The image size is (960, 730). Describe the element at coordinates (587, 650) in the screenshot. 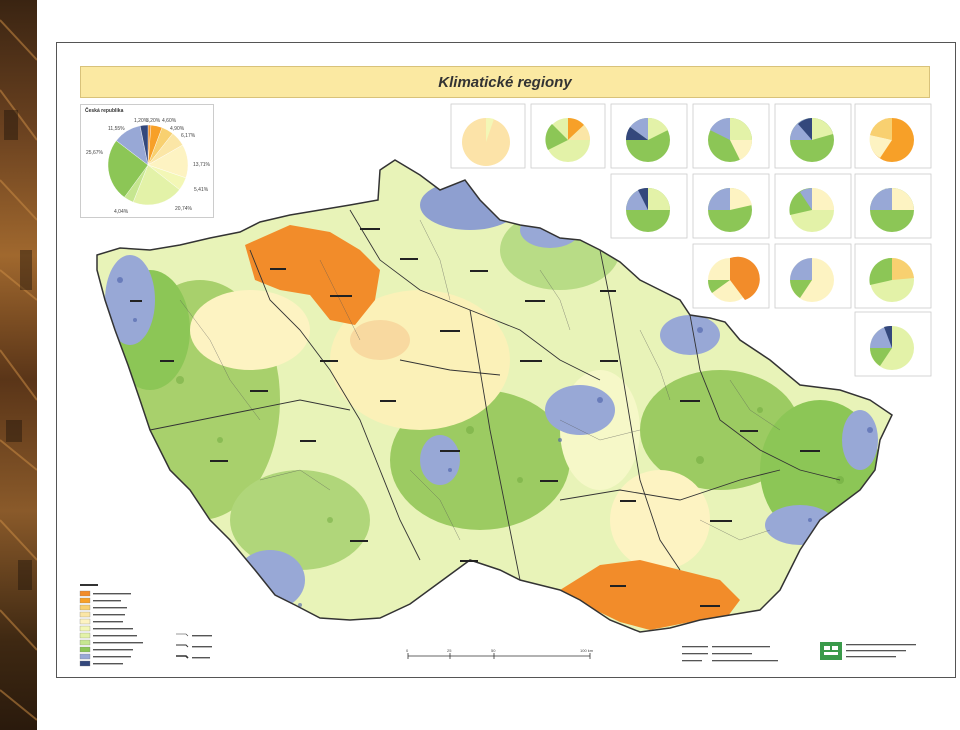

I see `scale-label-100km: 100 km` at that location.